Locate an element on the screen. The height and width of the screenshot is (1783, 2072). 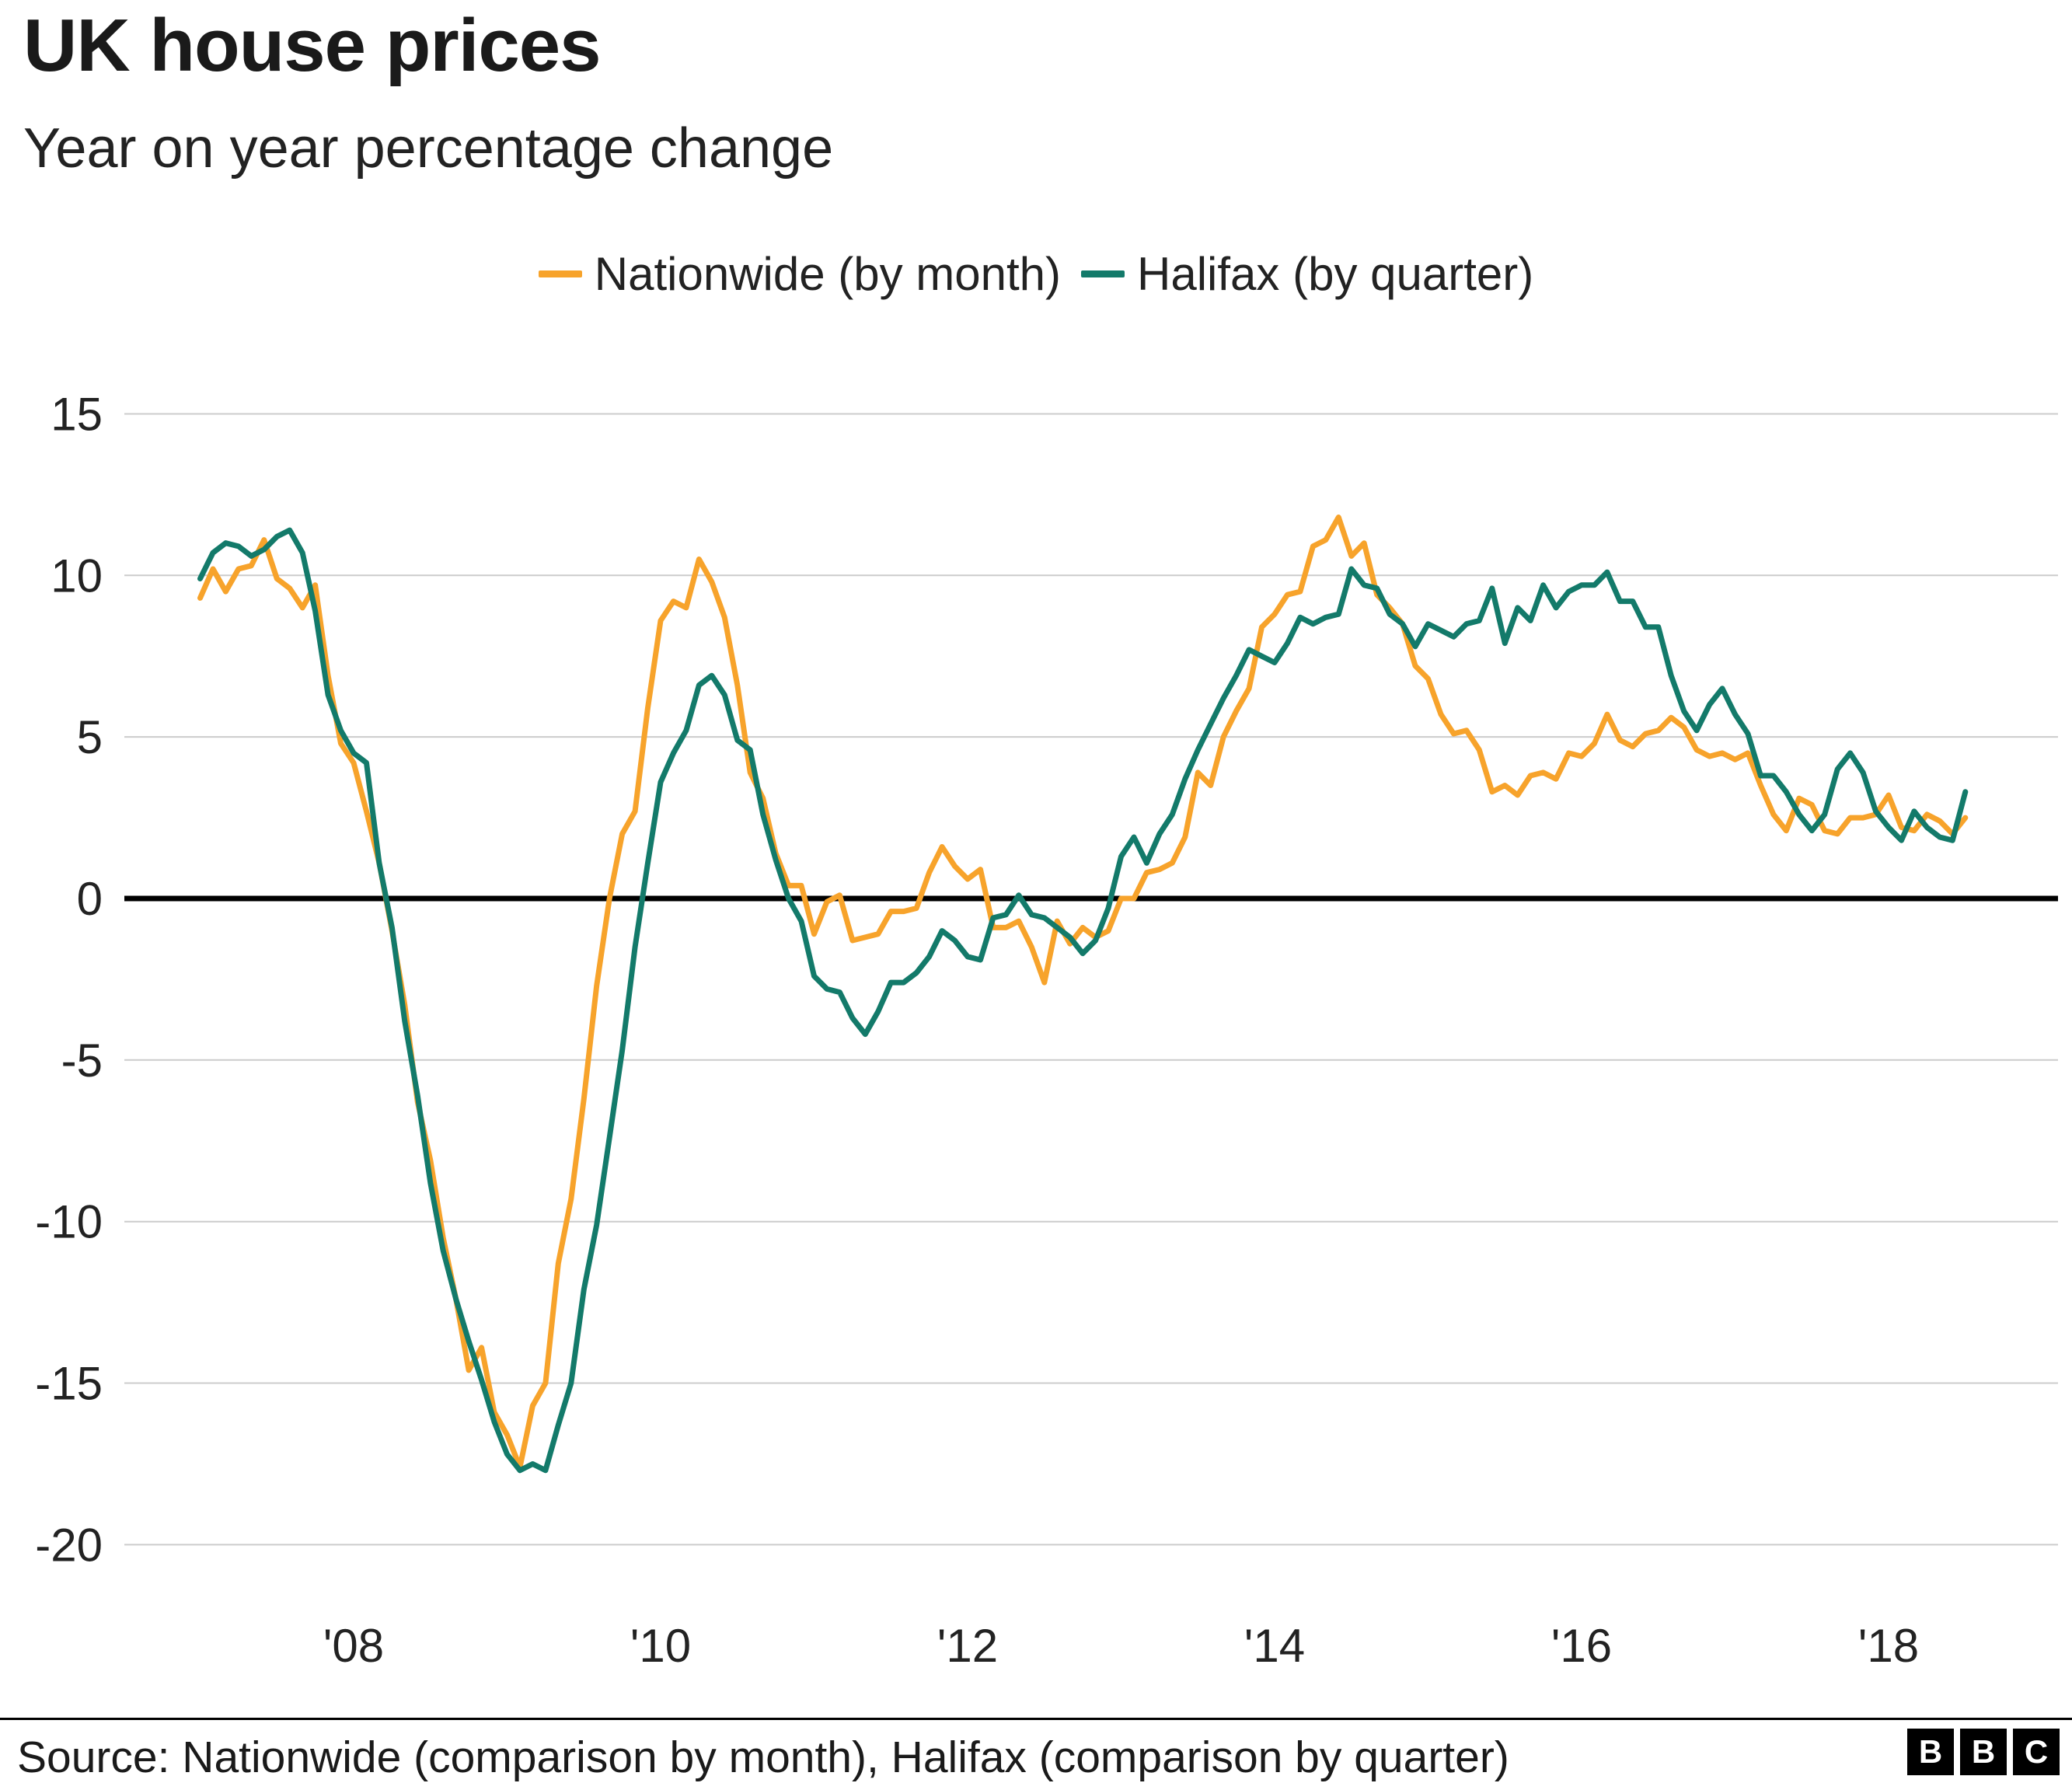
y-tick-label: -20 is located at coordinates (69, 1545).